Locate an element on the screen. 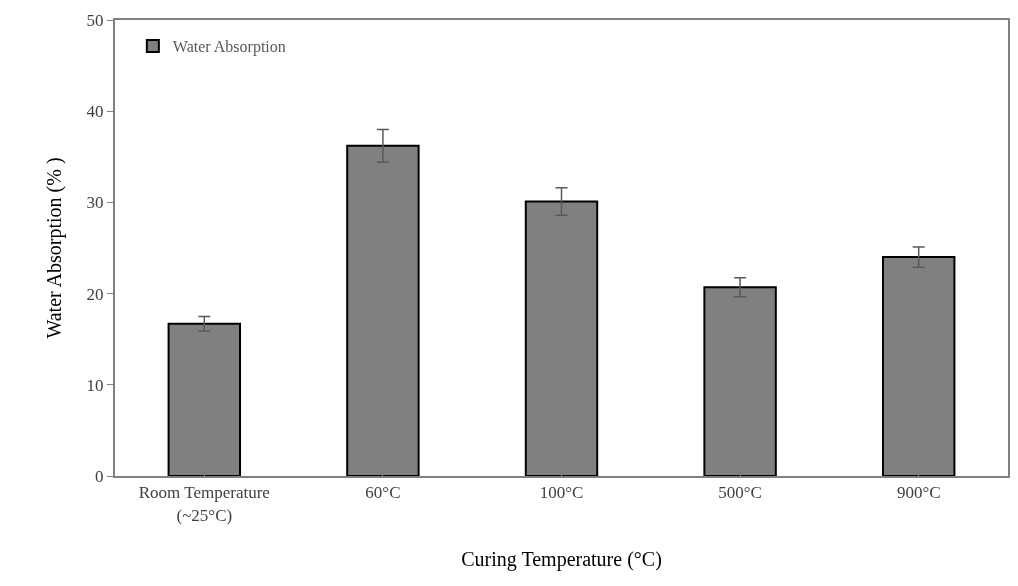 The height and width of the screenshot is (586, 1018). y-tick-label: 10 is located at coordinates (95, 385).